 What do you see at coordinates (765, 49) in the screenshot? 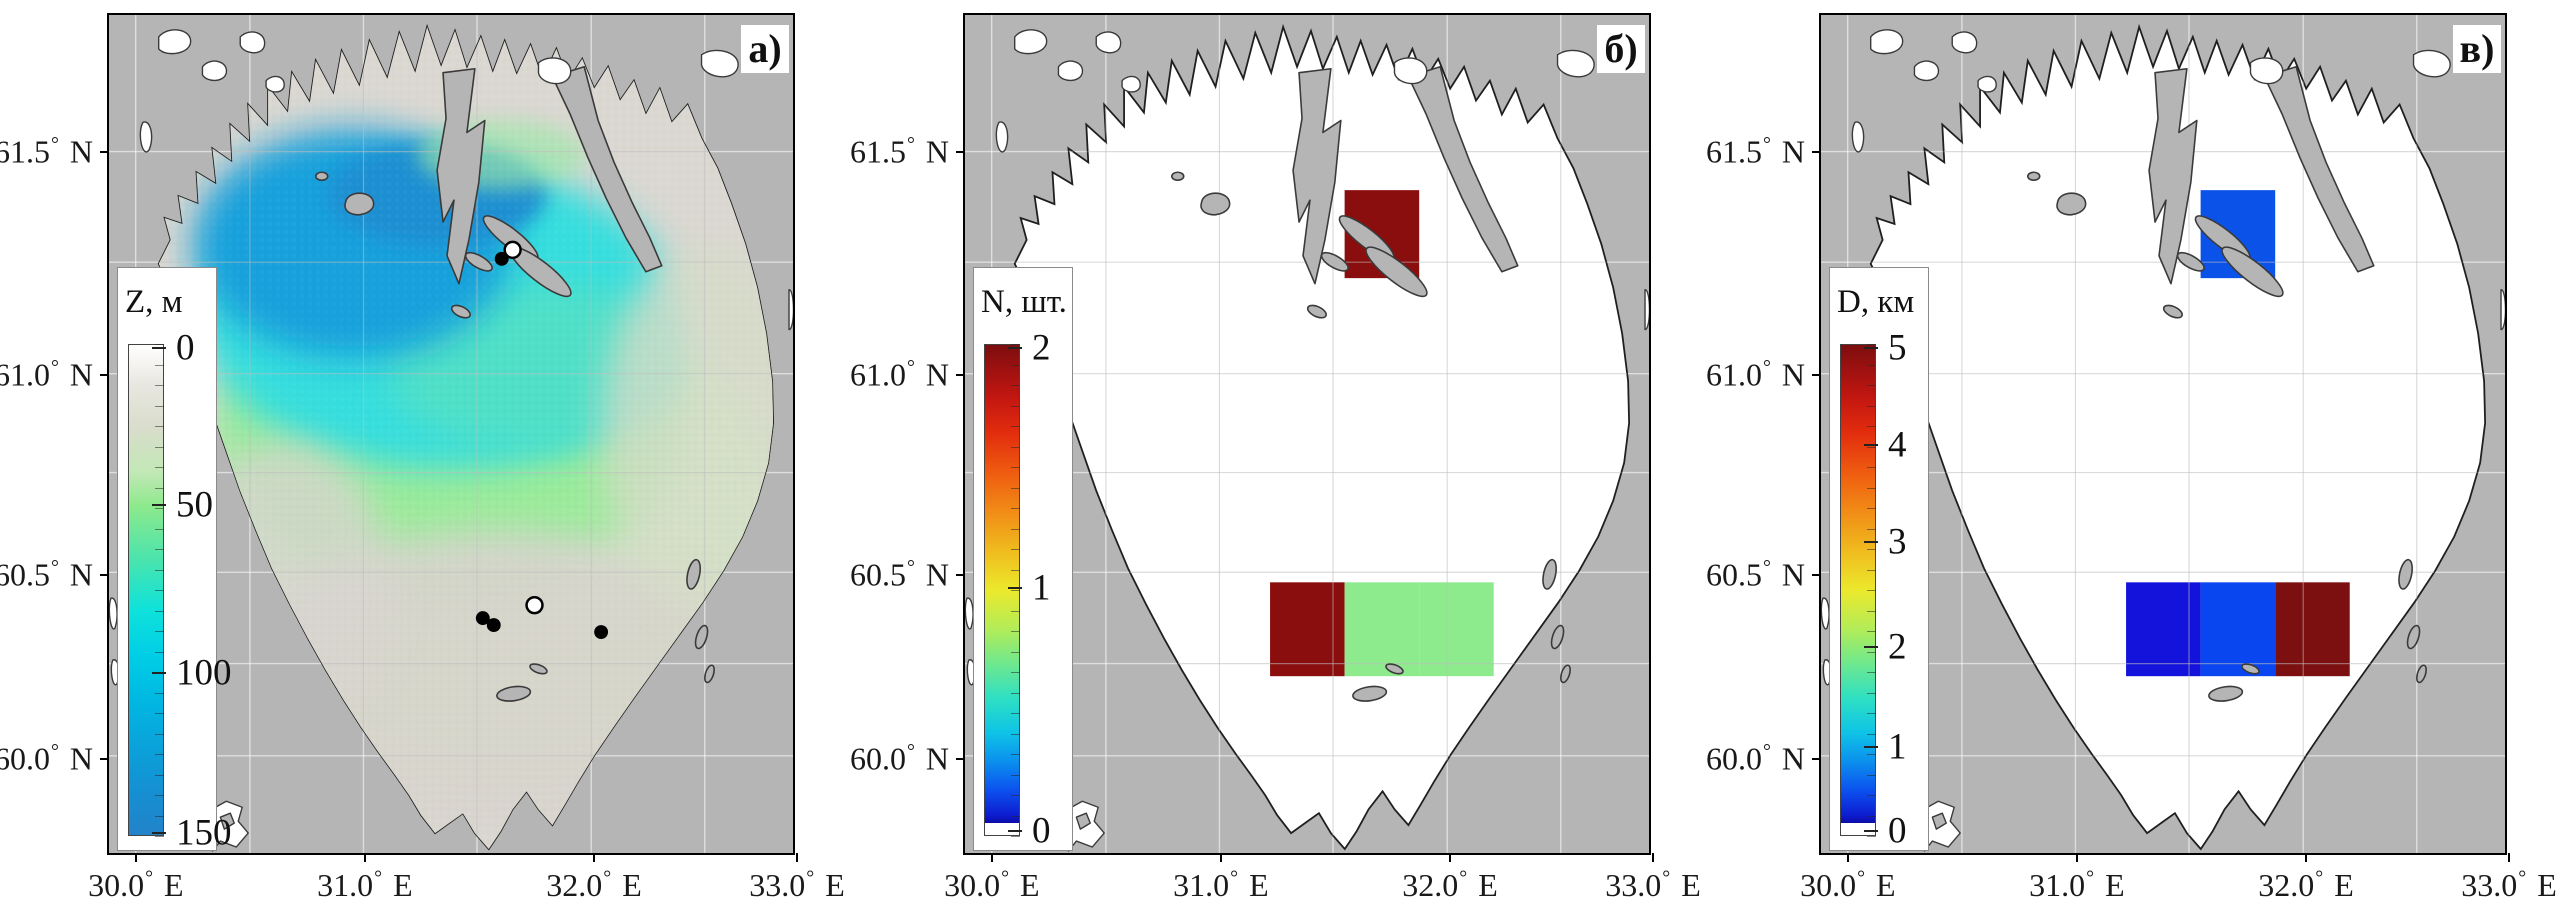
I see `panel-label-a: а)` at bounding box center [765, 49].